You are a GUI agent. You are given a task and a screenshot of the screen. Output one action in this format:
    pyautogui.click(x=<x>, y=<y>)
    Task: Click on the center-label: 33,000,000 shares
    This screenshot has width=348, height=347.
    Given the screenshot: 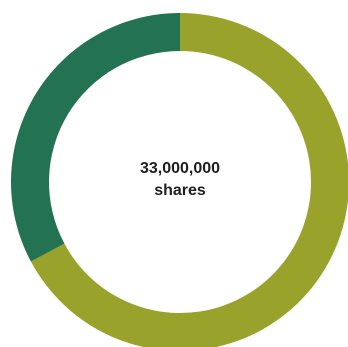 What is the action you would take?
    pyautogui.click(x=180, y=180)
    